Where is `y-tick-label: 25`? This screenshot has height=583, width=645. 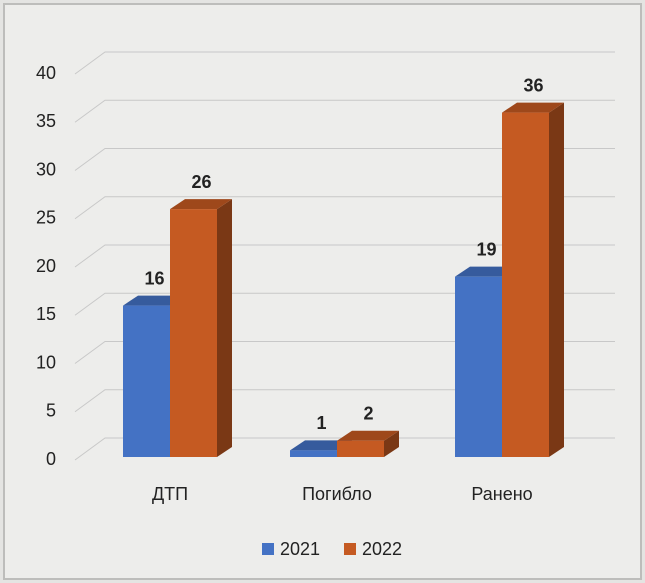 y-tick-label: 25 is located at coordinates (46, 218).